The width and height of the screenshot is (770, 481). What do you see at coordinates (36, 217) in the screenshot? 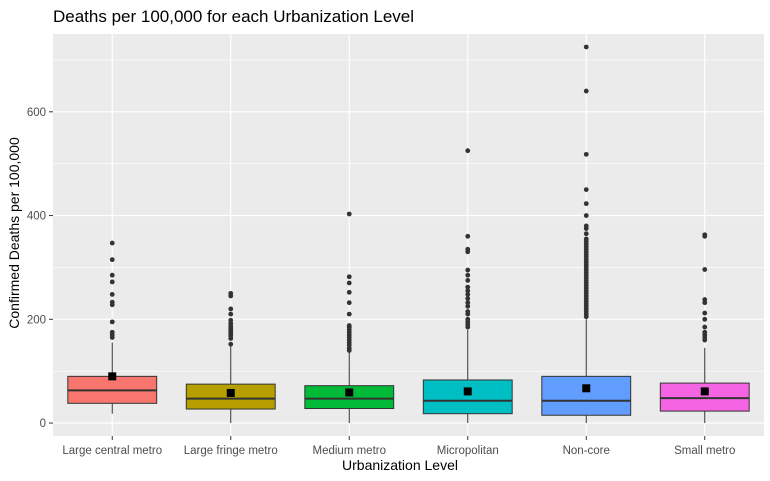
I see `y-tick-label: 400` at bounding box center [36, 217].